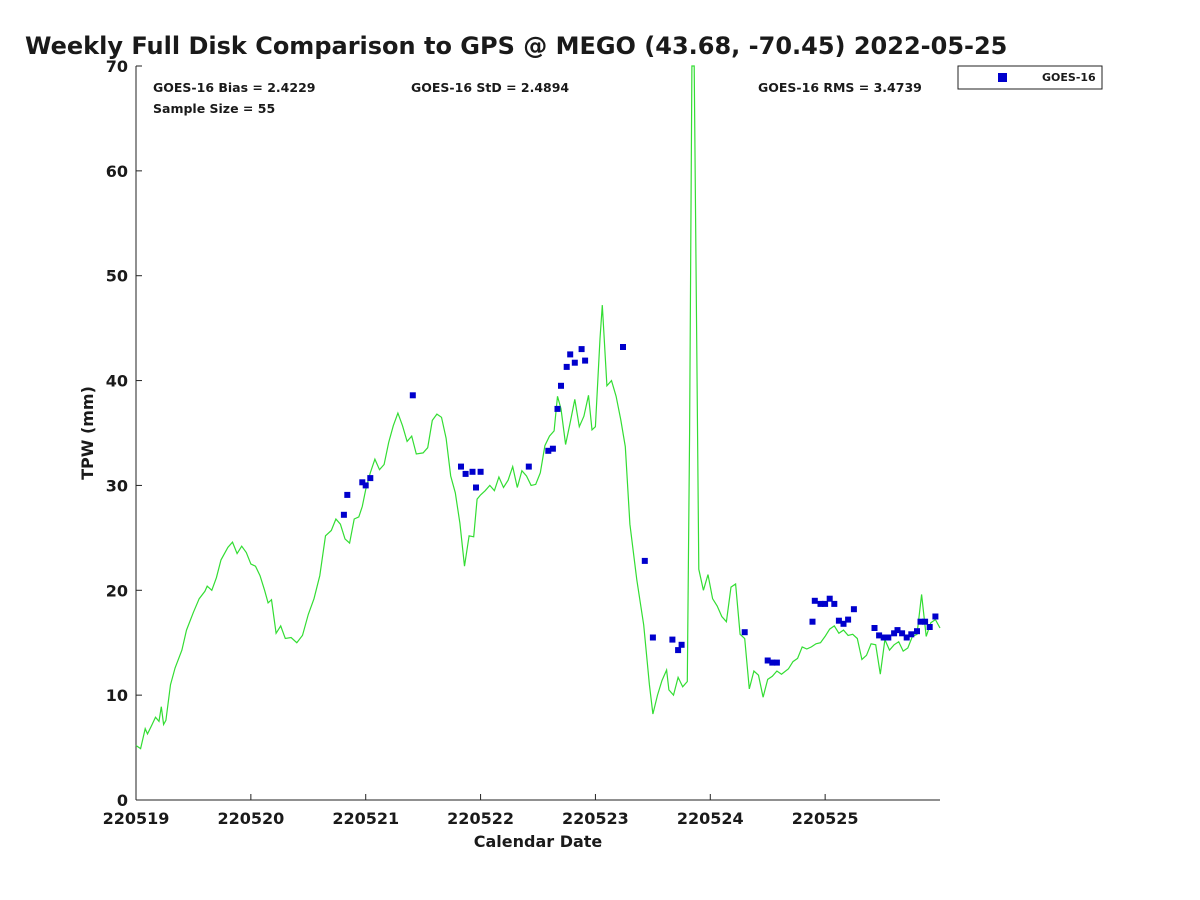  What do you see at coordinates (117, 590) in the screenshot?
I see `y-tick-label-2: 20` at bounding box center [117, 590].